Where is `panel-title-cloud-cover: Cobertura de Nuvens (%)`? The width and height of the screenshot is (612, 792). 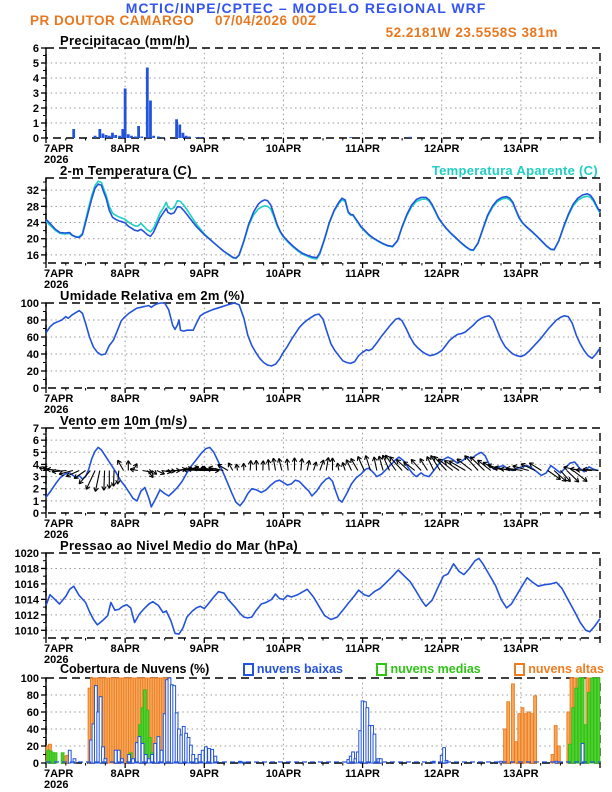
panel-title-cloud-cover: Cobertura de Nuvens (%) is located at coordinates (135, 669).